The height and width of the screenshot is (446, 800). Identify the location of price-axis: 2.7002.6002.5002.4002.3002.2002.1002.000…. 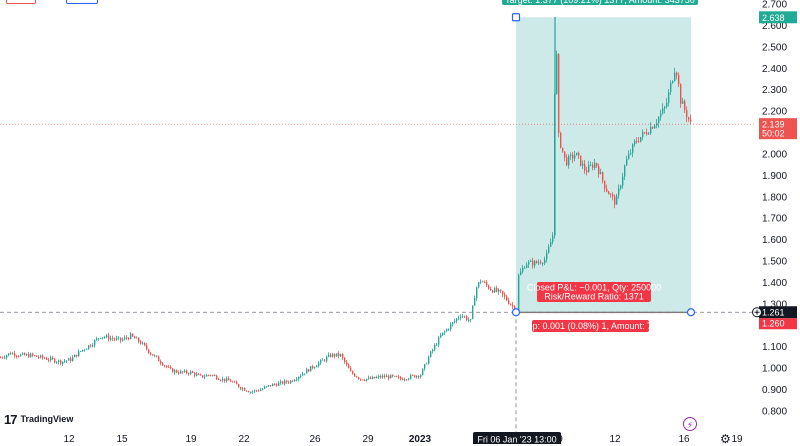
(774, 209).